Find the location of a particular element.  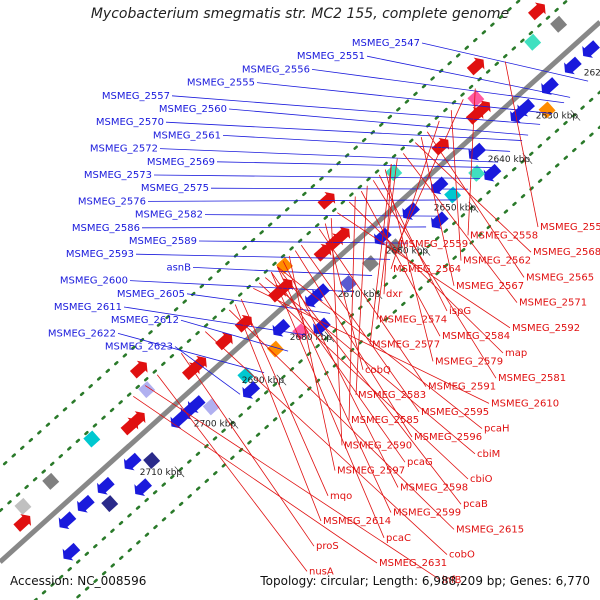

reverse-gene-label: MSMEG_2550 is located at coordinates (570, 227).